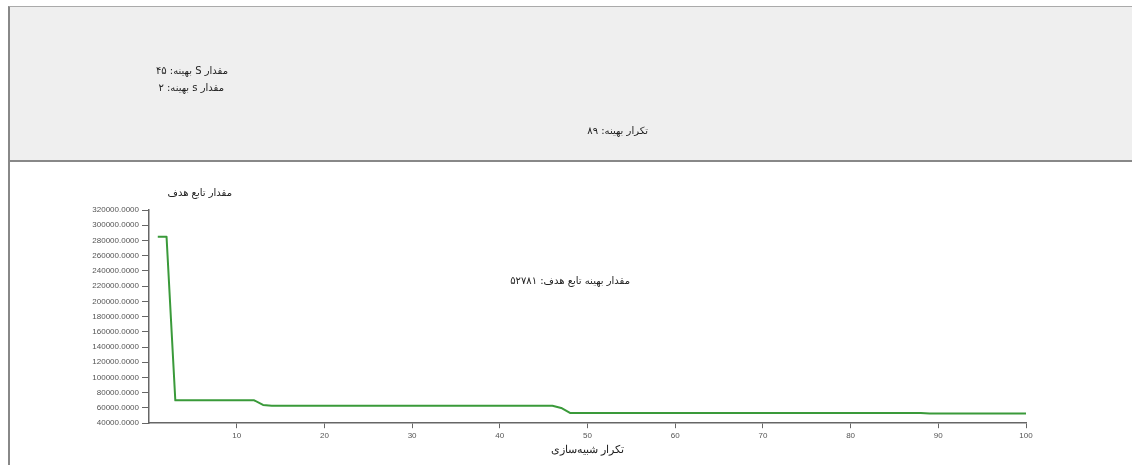  I want to click on y-axis-title: مقدار تابع هدف, so click(199, 192).